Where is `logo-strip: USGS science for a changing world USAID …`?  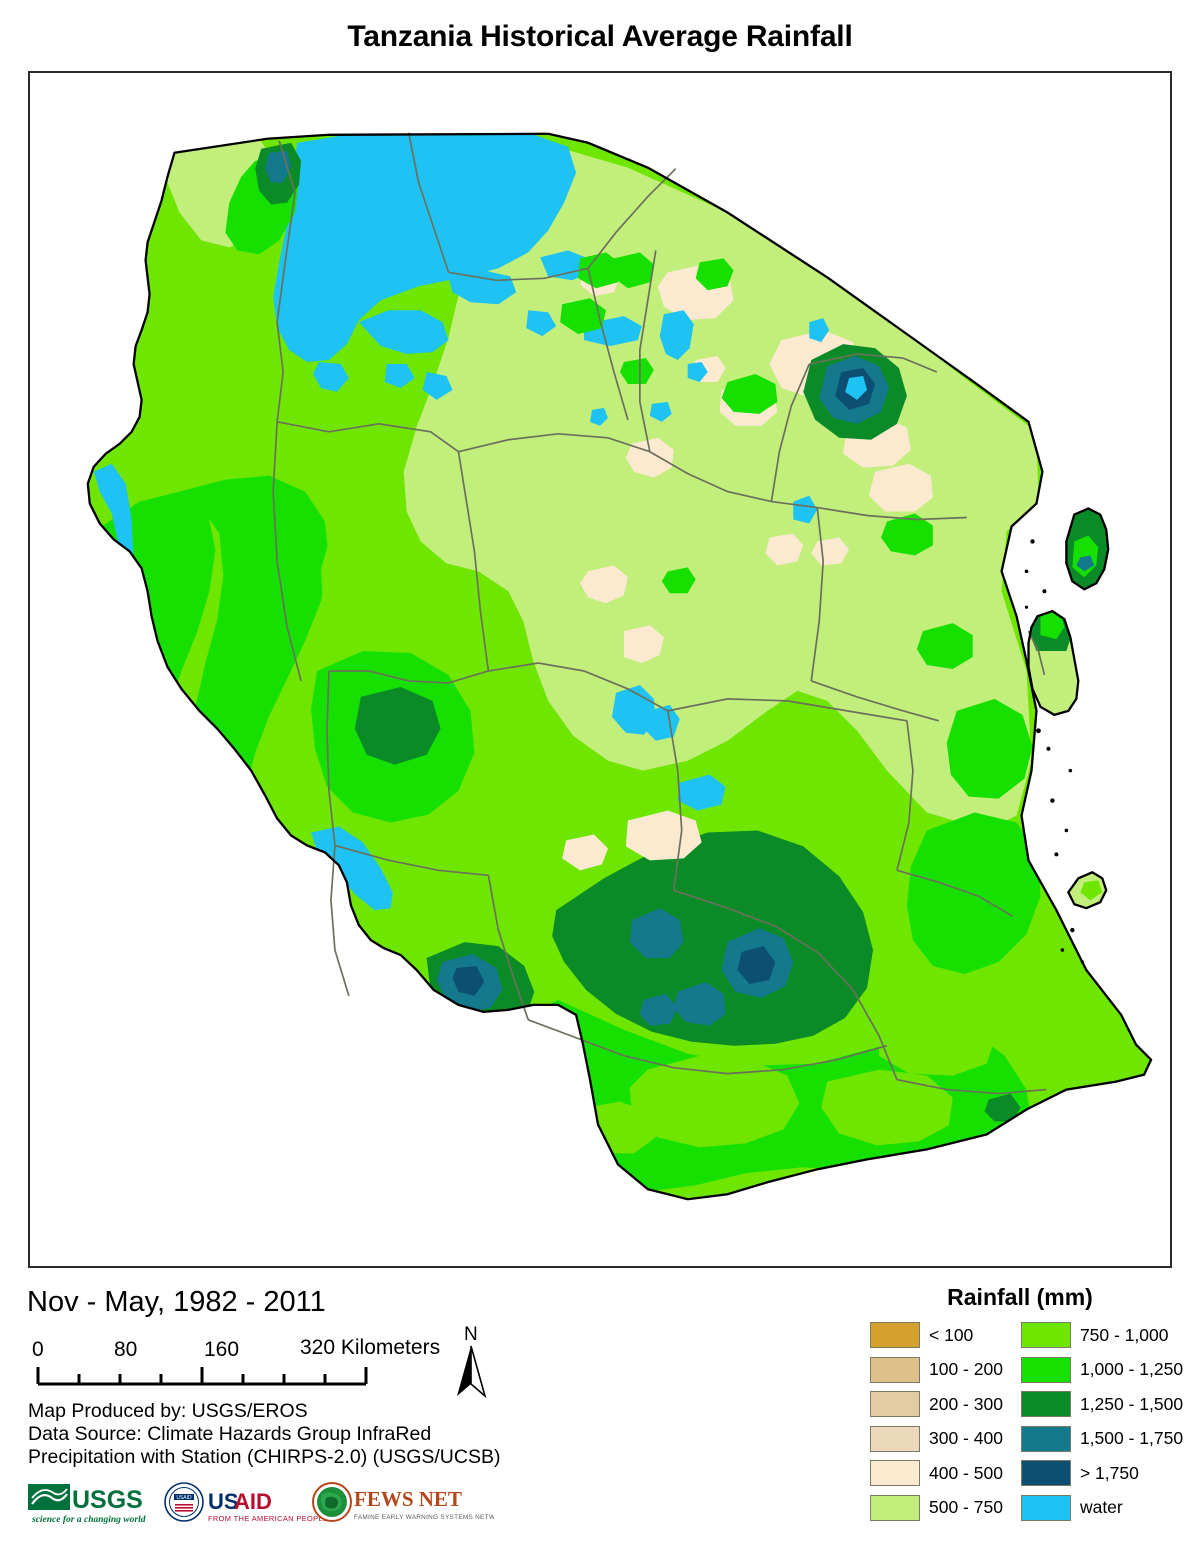
logo-strip: USGS science for a changing world USAID … is located at coordinates (259, 1507).